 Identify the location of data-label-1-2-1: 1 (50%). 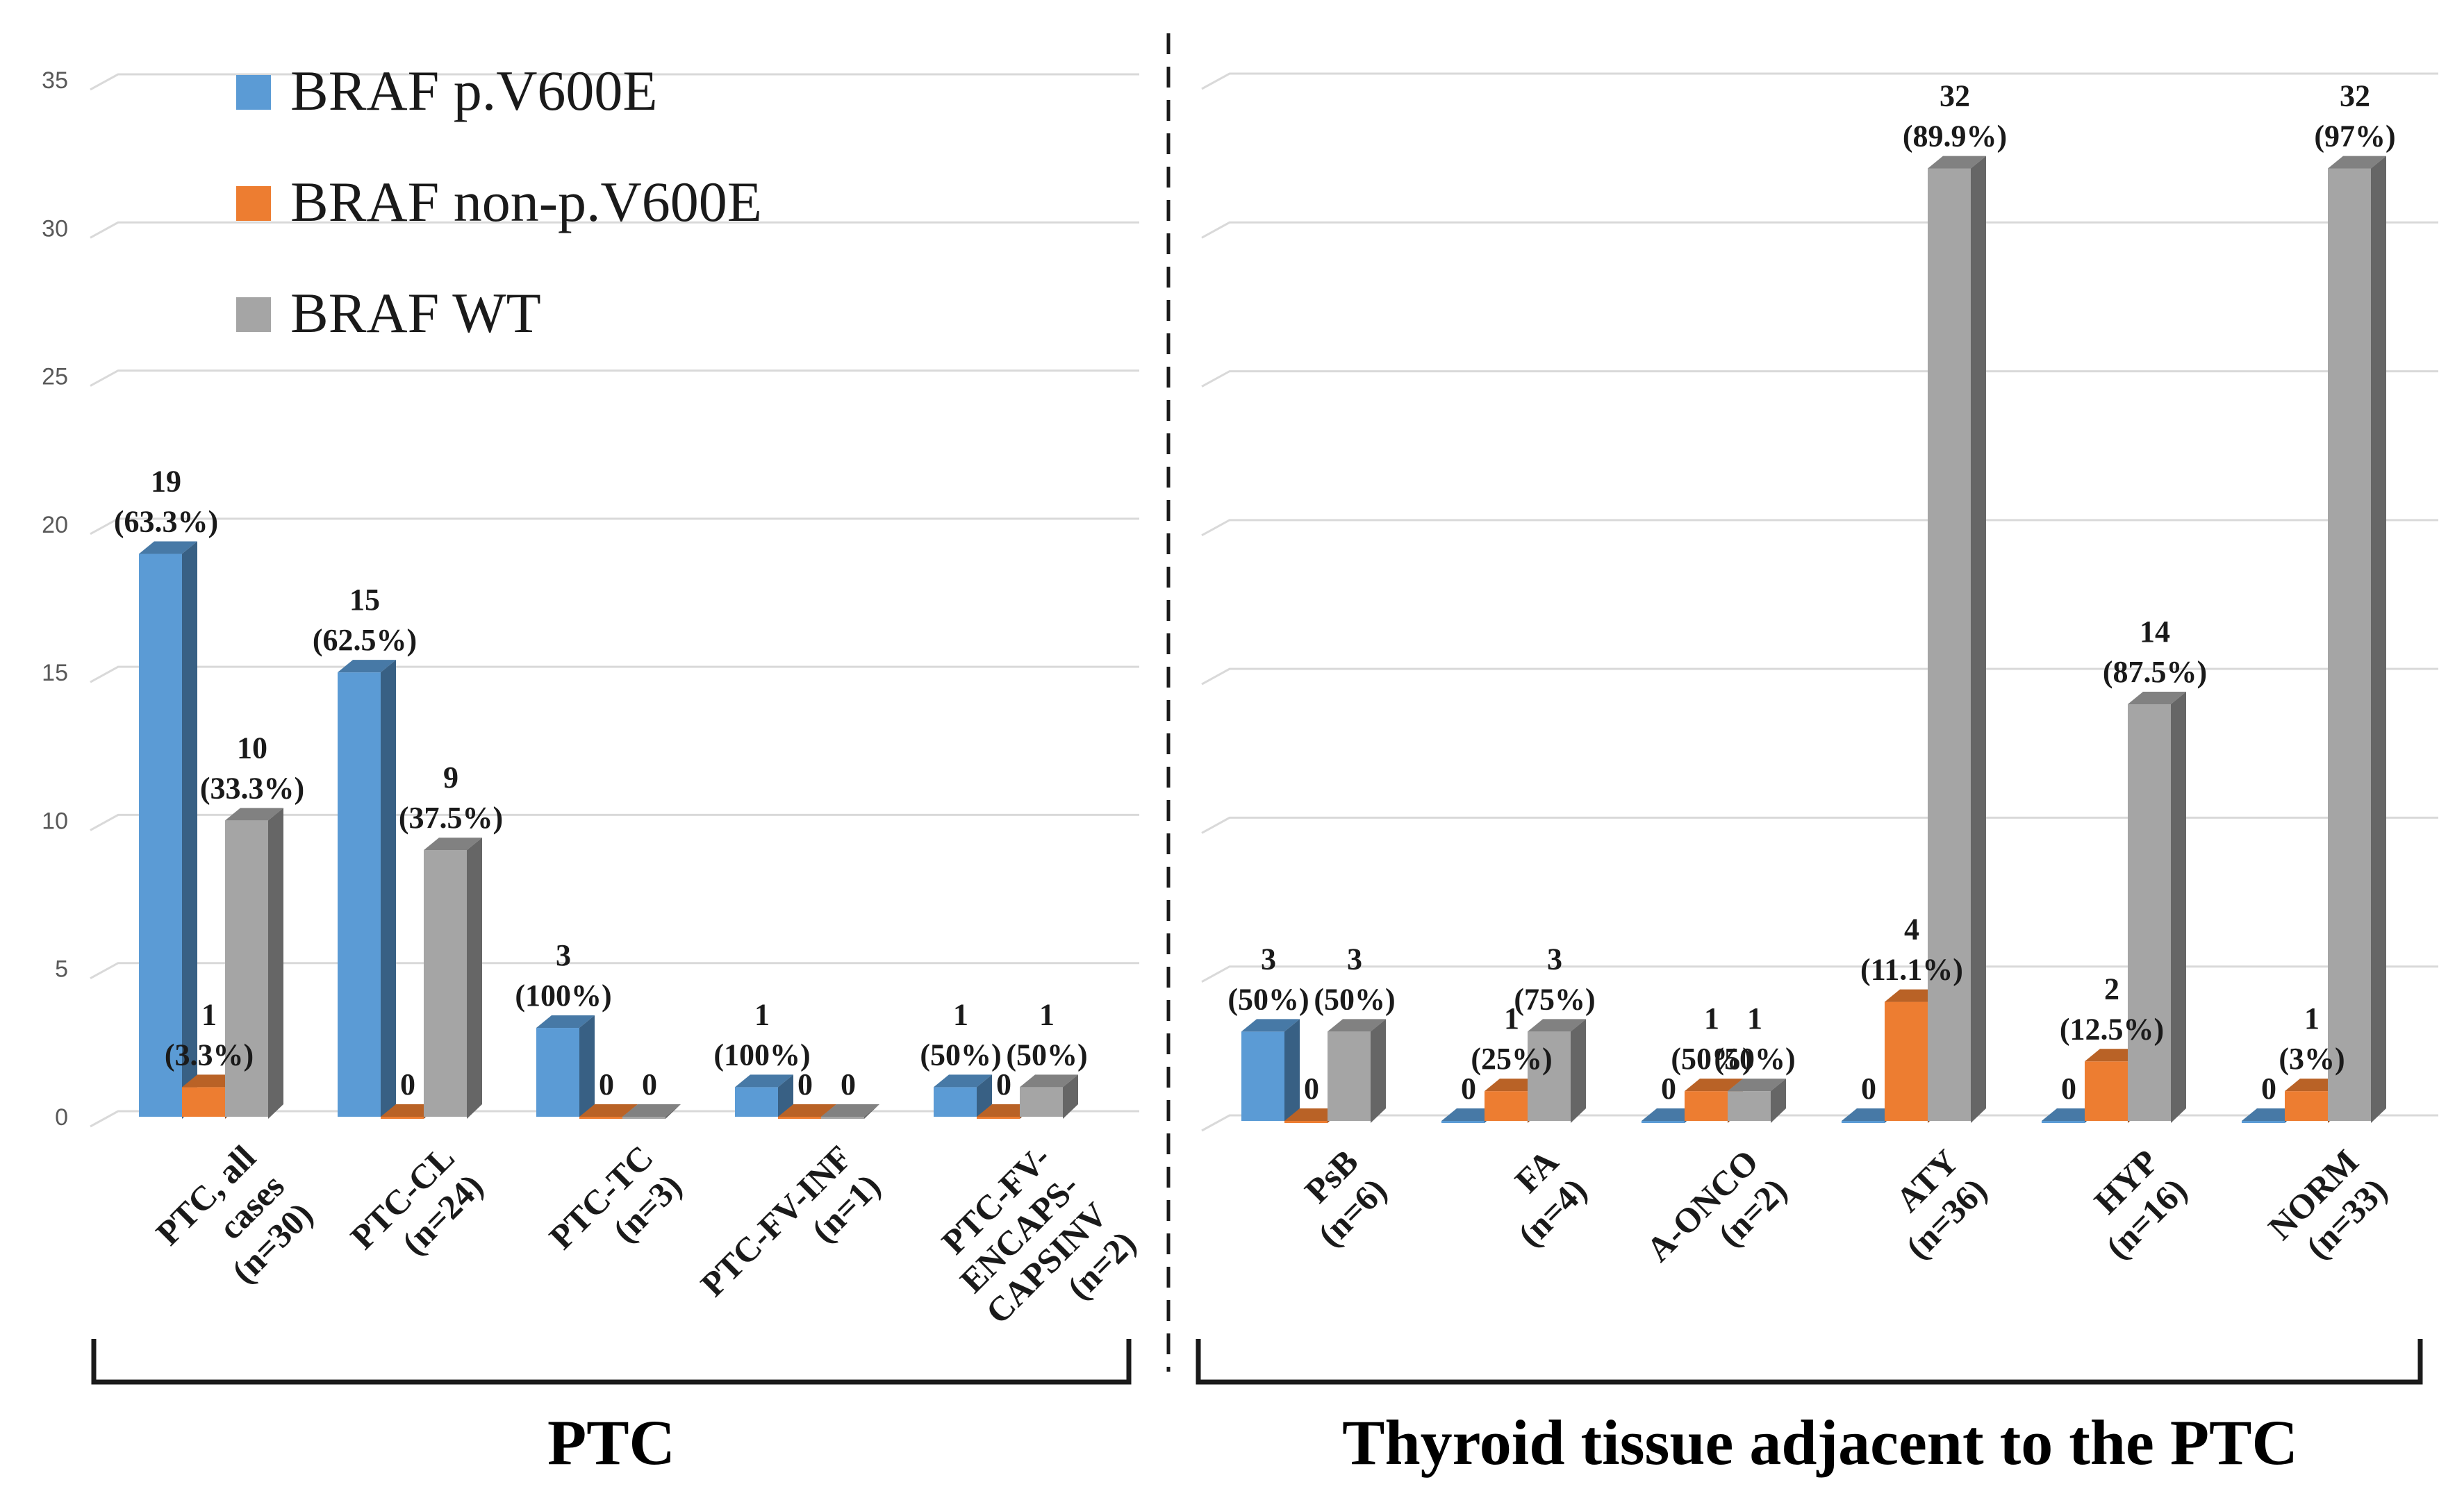
(1712, 1038).